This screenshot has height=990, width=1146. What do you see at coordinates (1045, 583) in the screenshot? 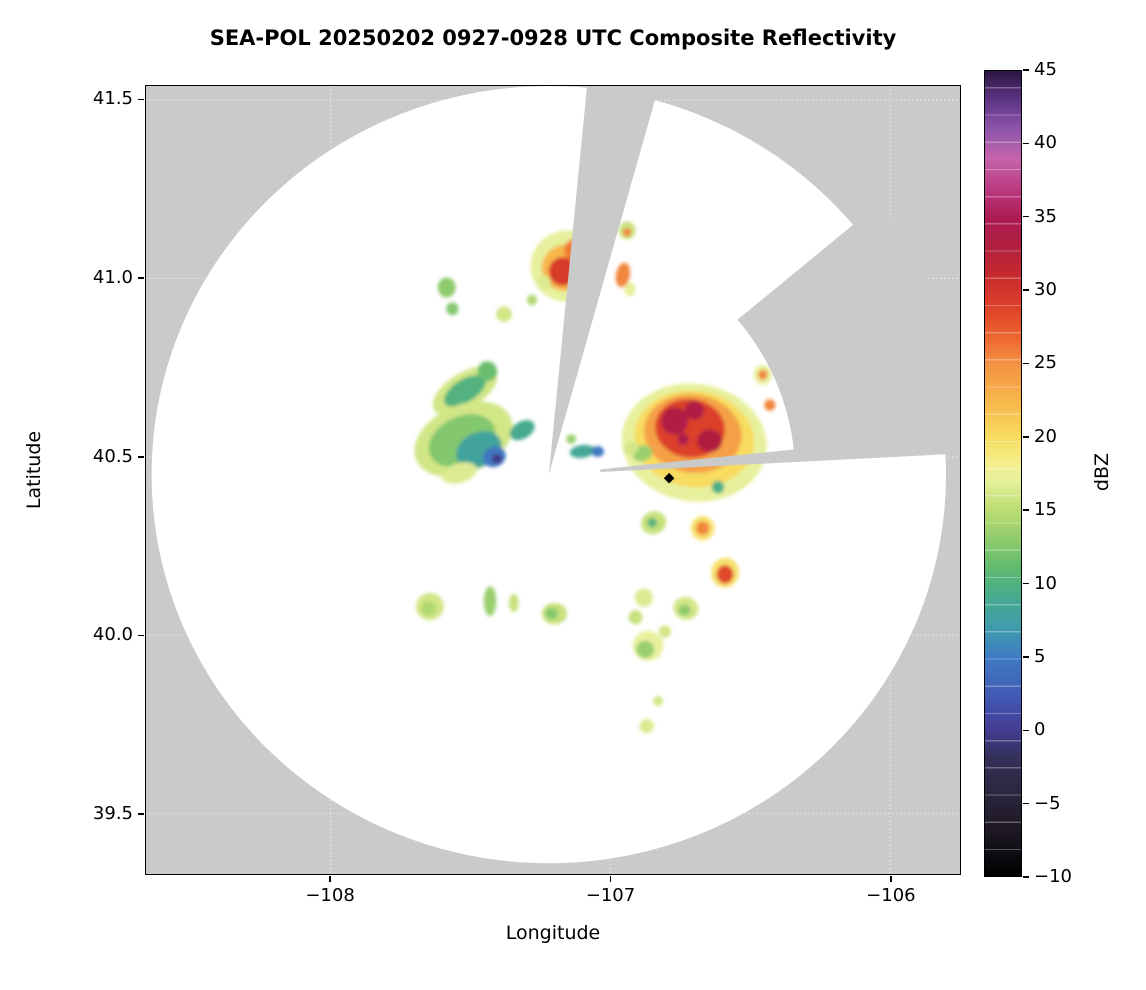
I see `colorbar-tick-label: 10` at bounding box center [1045, 583].